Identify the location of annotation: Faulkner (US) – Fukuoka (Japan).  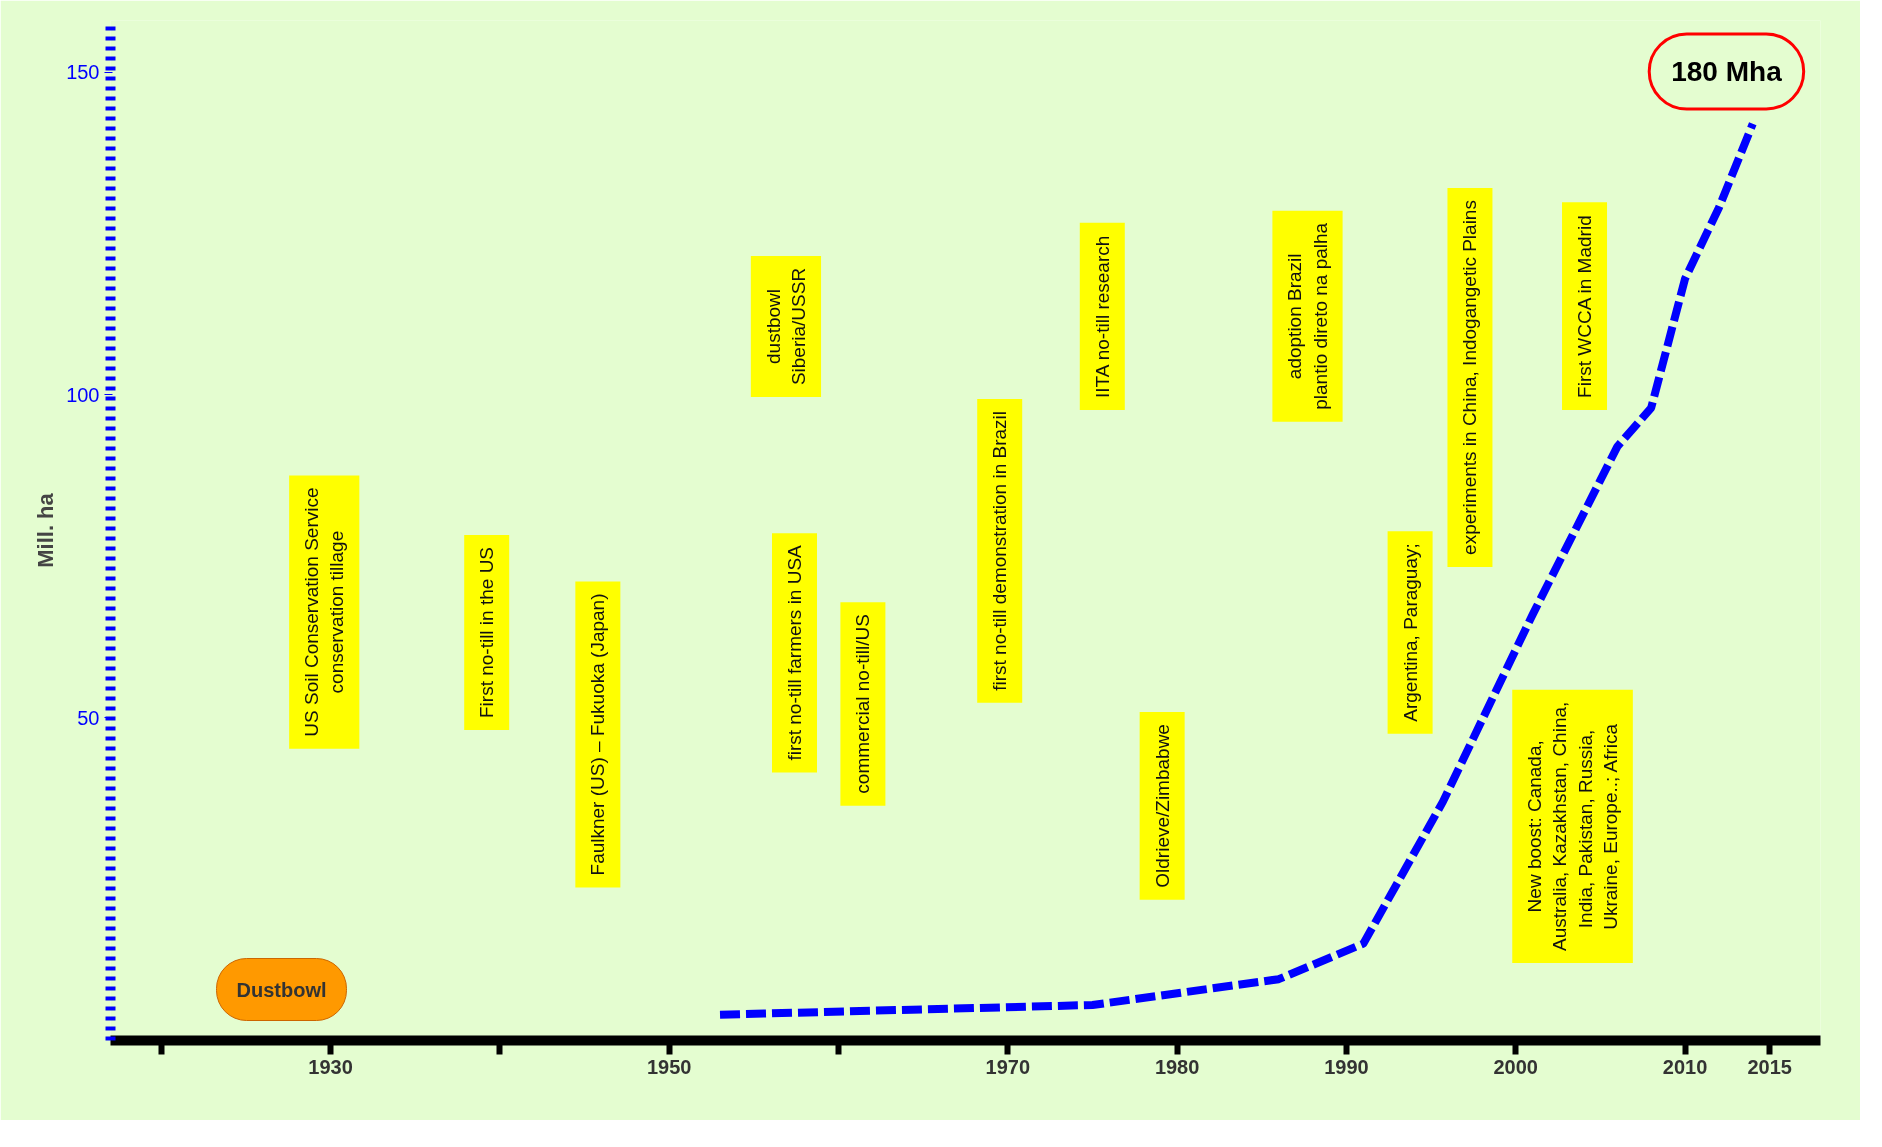
(598, 734).